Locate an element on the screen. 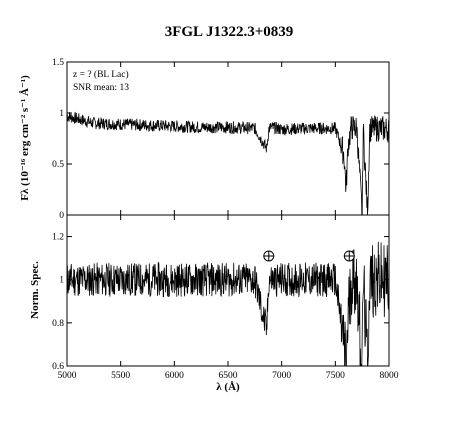 This screenshot has width=458, height=431. telluric-markers is located at coordinates (309, 256).